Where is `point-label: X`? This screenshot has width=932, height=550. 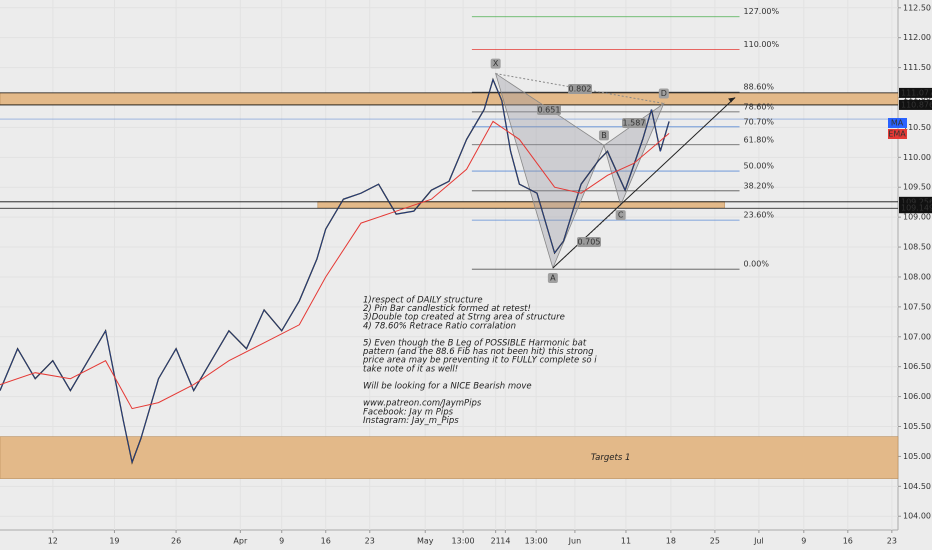
point-label: X is located at coordinates (496, 63).